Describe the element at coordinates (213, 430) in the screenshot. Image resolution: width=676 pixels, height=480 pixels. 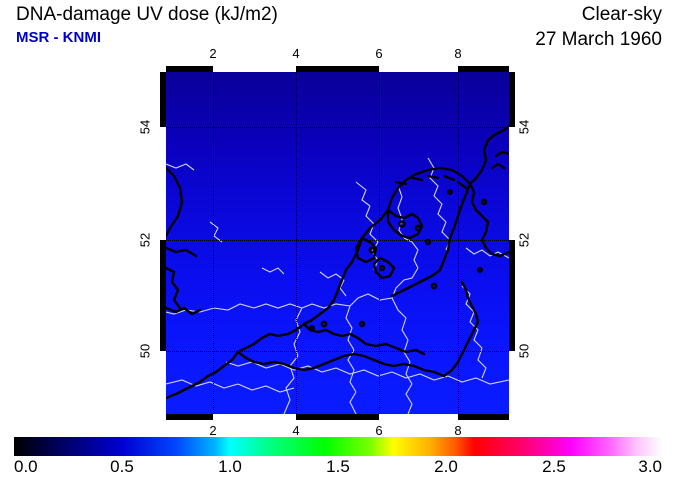
I see `tick-label-lon-2-bottom: 2` at that location.